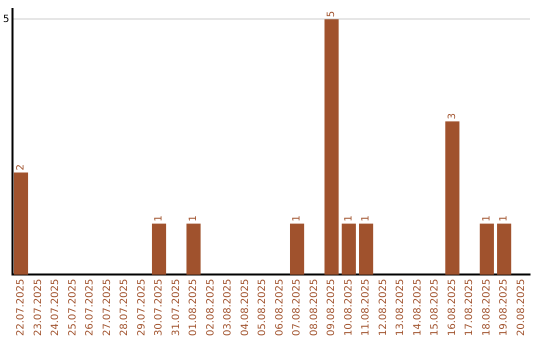  Describe the element at coordinates (142, 307) in the screenshot. I see `x-tick-label: 29.07.2025` at that location.